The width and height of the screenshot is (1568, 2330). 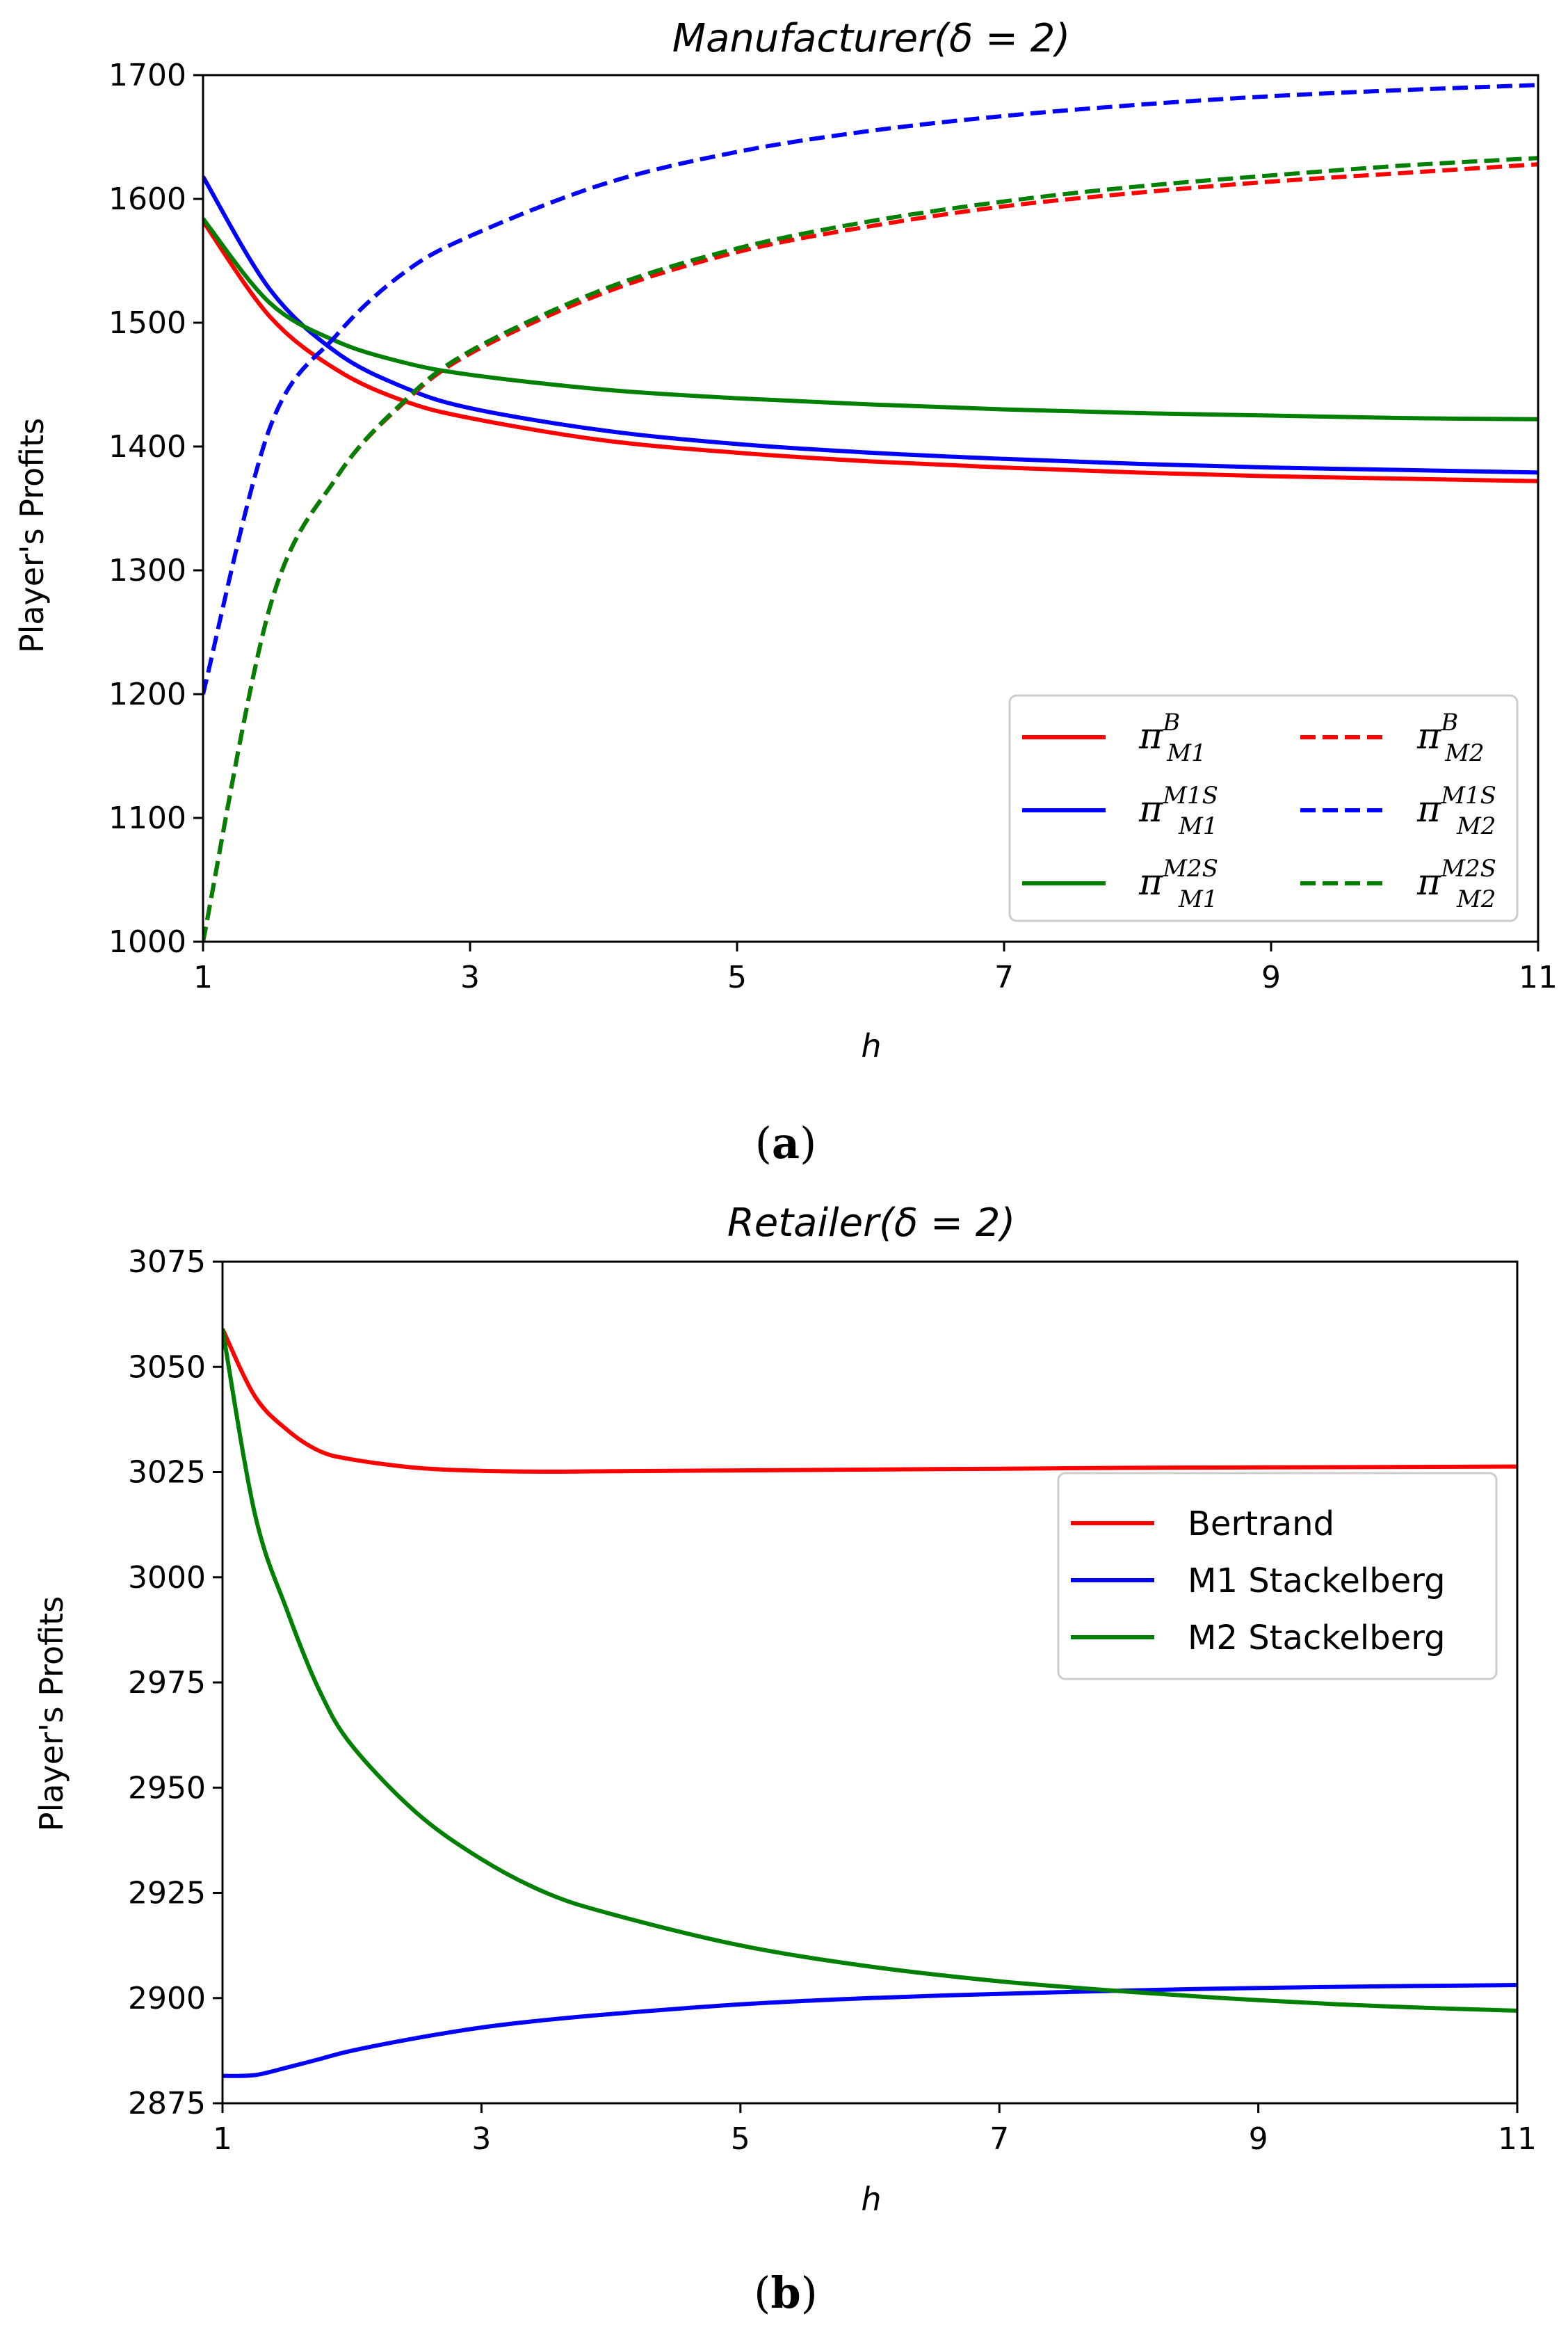 I want to click on y-tick-label: 3050, so click(x=167, y=1367).